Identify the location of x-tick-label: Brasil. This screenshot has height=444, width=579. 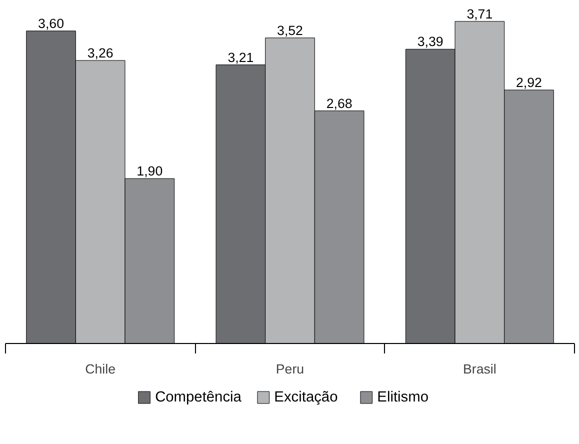
(479, 369).